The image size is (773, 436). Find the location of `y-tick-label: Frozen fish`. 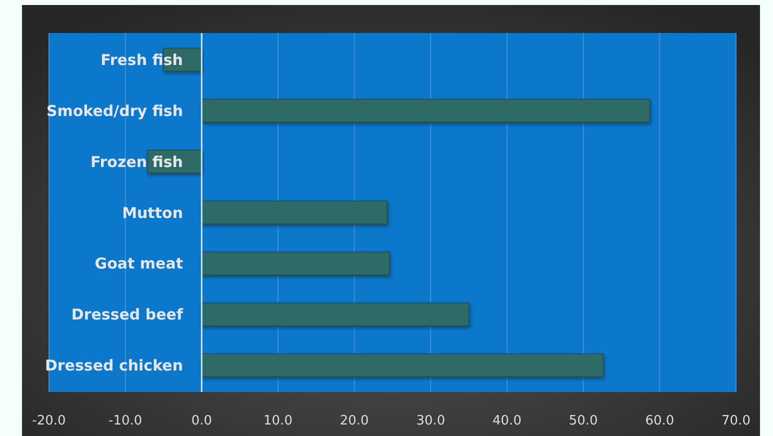

y-tick-label: Frozen fish is located at coordinates (136, 161).